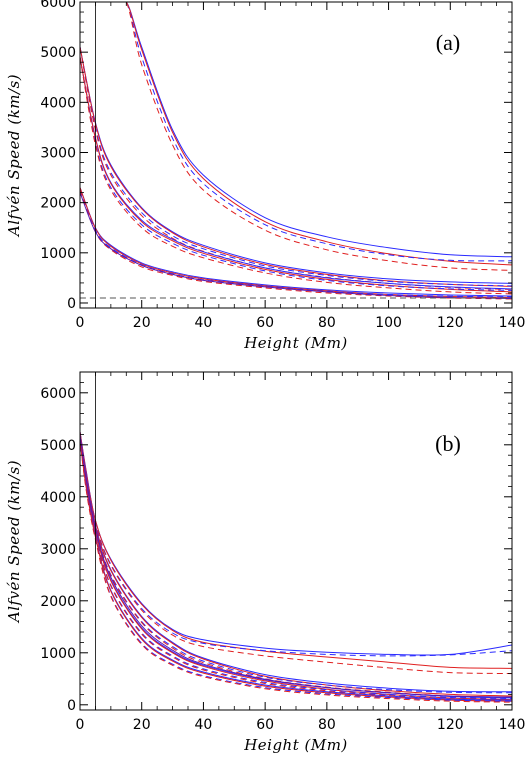 The height and width of the screenshot is (763, 527). Describe the element at coordinates (448, 42) in the screenshot. I see `panel-label: (a)` at that location.